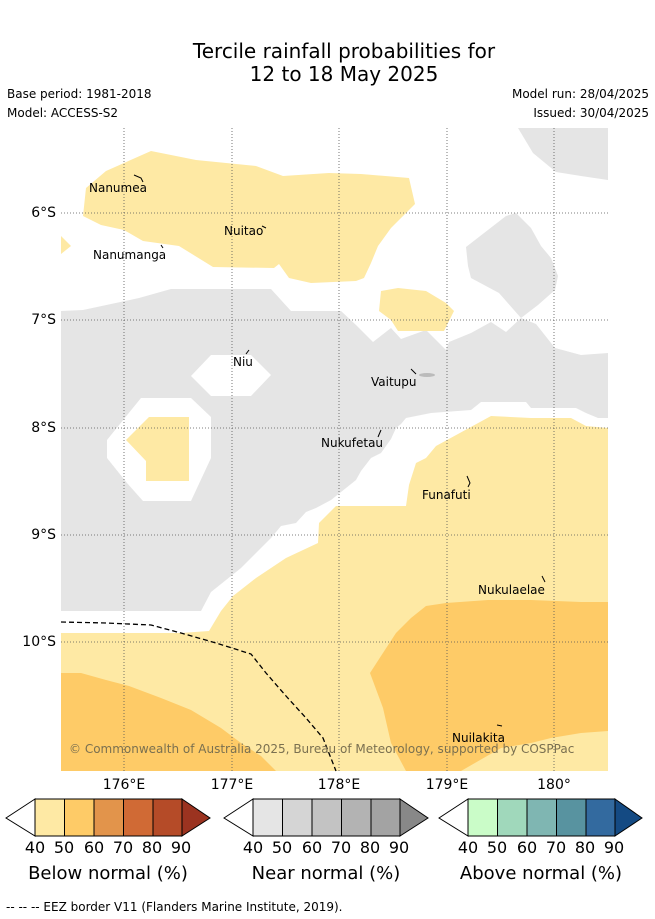 Image resolution: width=655 pixels, height=919 pixels. What do you see at coordinates (427, 375) in the screenshot?
I see `island-vaitupu-shape` at bounding box center [427, 375].